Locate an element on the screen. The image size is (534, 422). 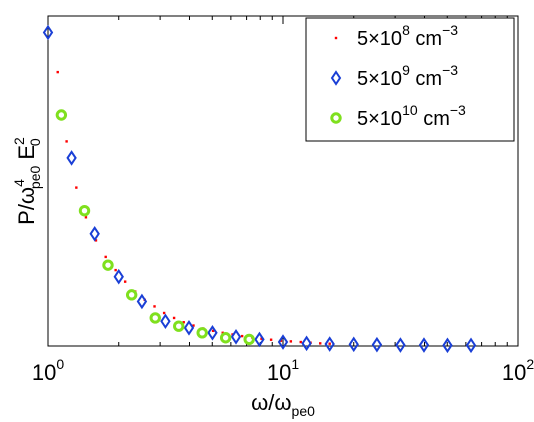
x-axis-label: ω/ωpe0 is located at coordinates (283, 404).